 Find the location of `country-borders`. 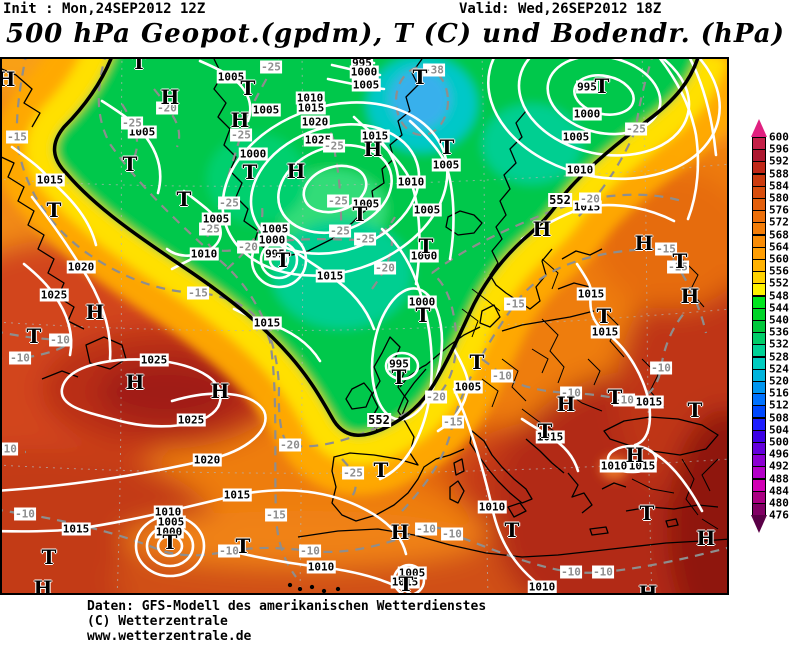

country-borders is located at coordinates (590, 394).